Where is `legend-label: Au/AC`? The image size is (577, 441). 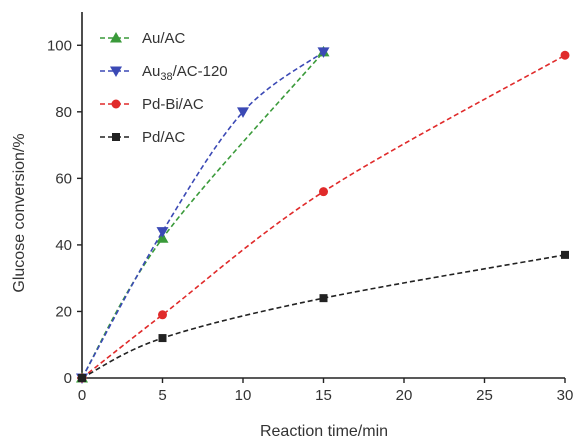 legend-label: Au/AC is located at coordinates (164, 38).